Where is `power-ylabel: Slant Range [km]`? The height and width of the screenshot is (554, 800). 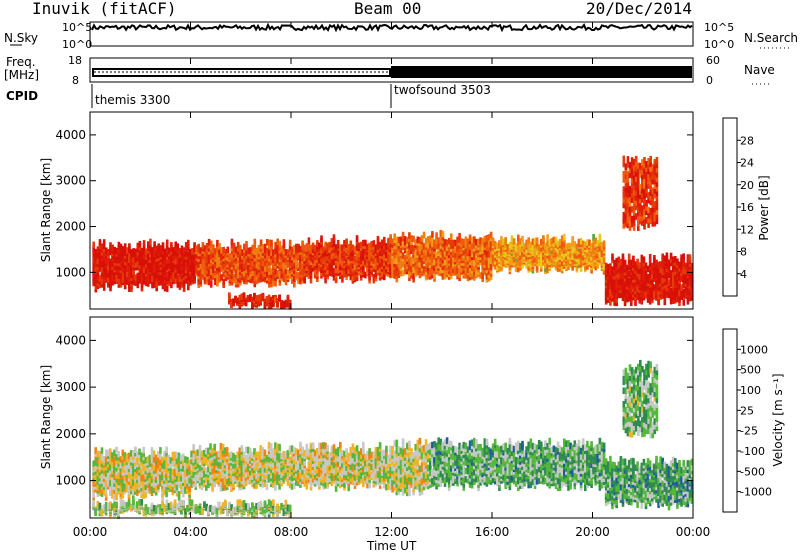
power-ylabel: Slant Range [km] is located at coordinates (46, 210).